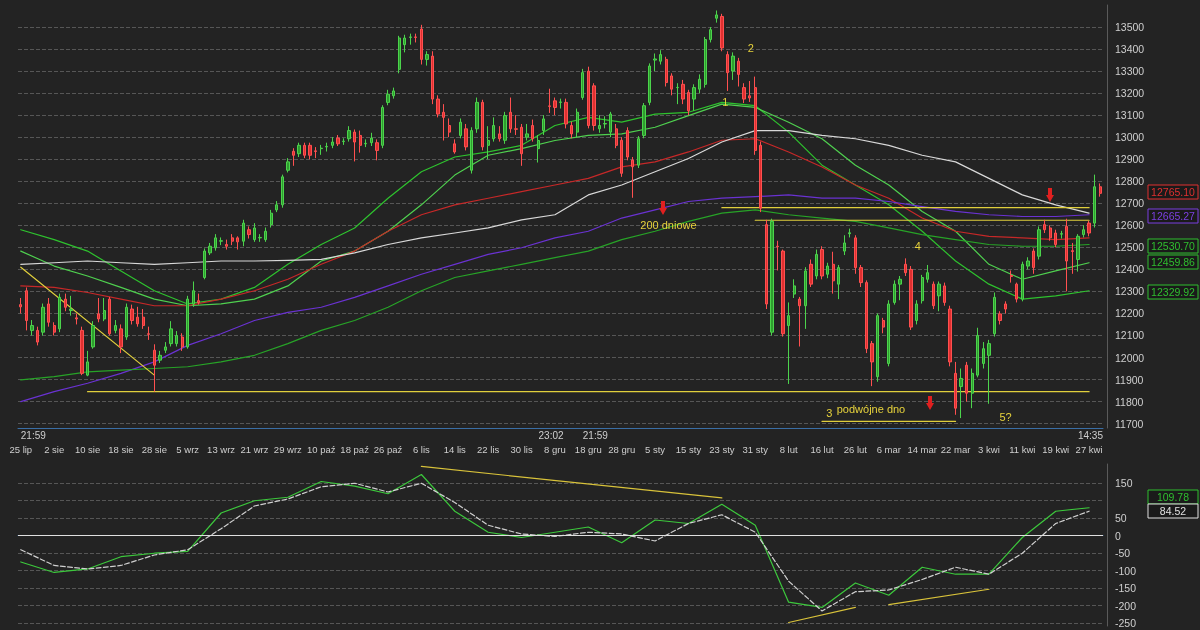  What do you see at coordinates (1173, 192) in the screenshot?
I see `text: 12765.10` at bounding box center [1173, 192].